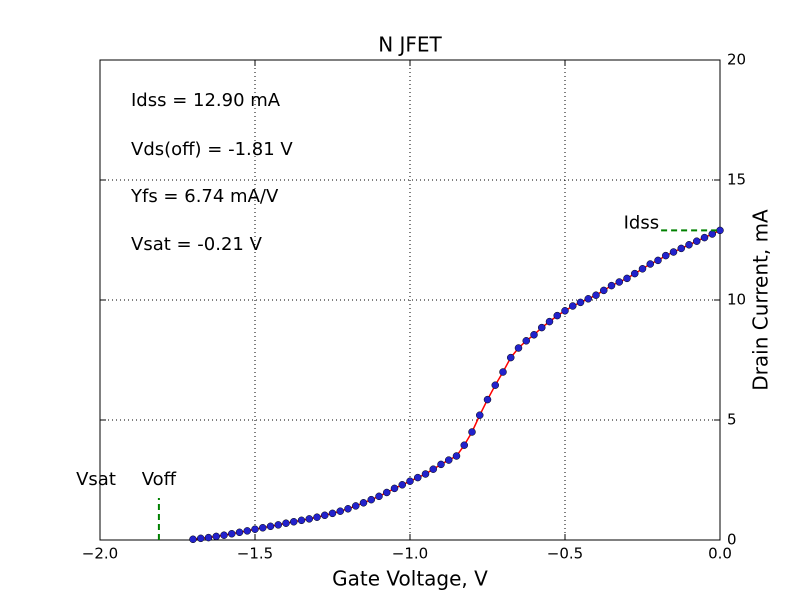  What do you see at coordinates (410, 45) in the screenshot?
I see `chart-title: N JFET` at bounding box center [410, 45].